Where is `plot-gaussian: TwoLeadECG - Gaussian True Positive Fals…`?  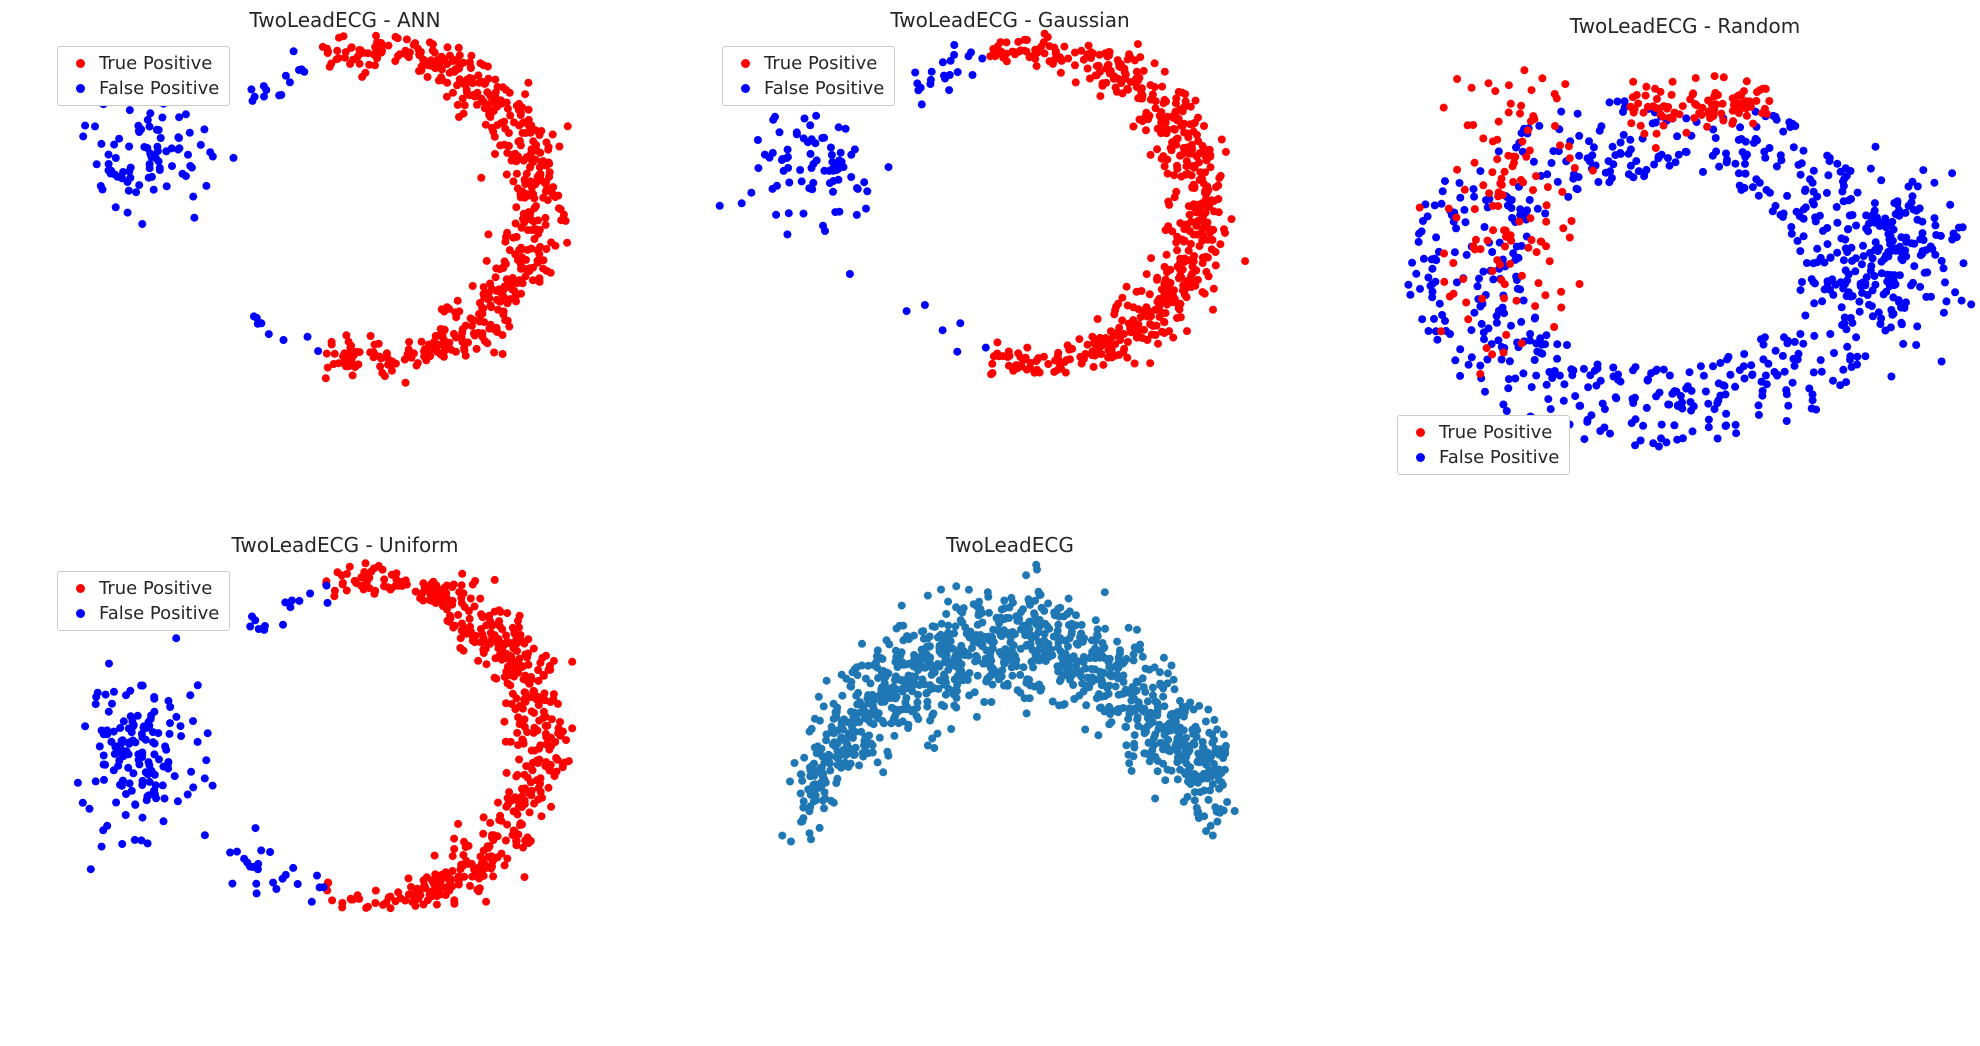 plot-gaussian: TwoLeadECG - Gaussian True Positive Fals… is located at coordinates (1005, 237).